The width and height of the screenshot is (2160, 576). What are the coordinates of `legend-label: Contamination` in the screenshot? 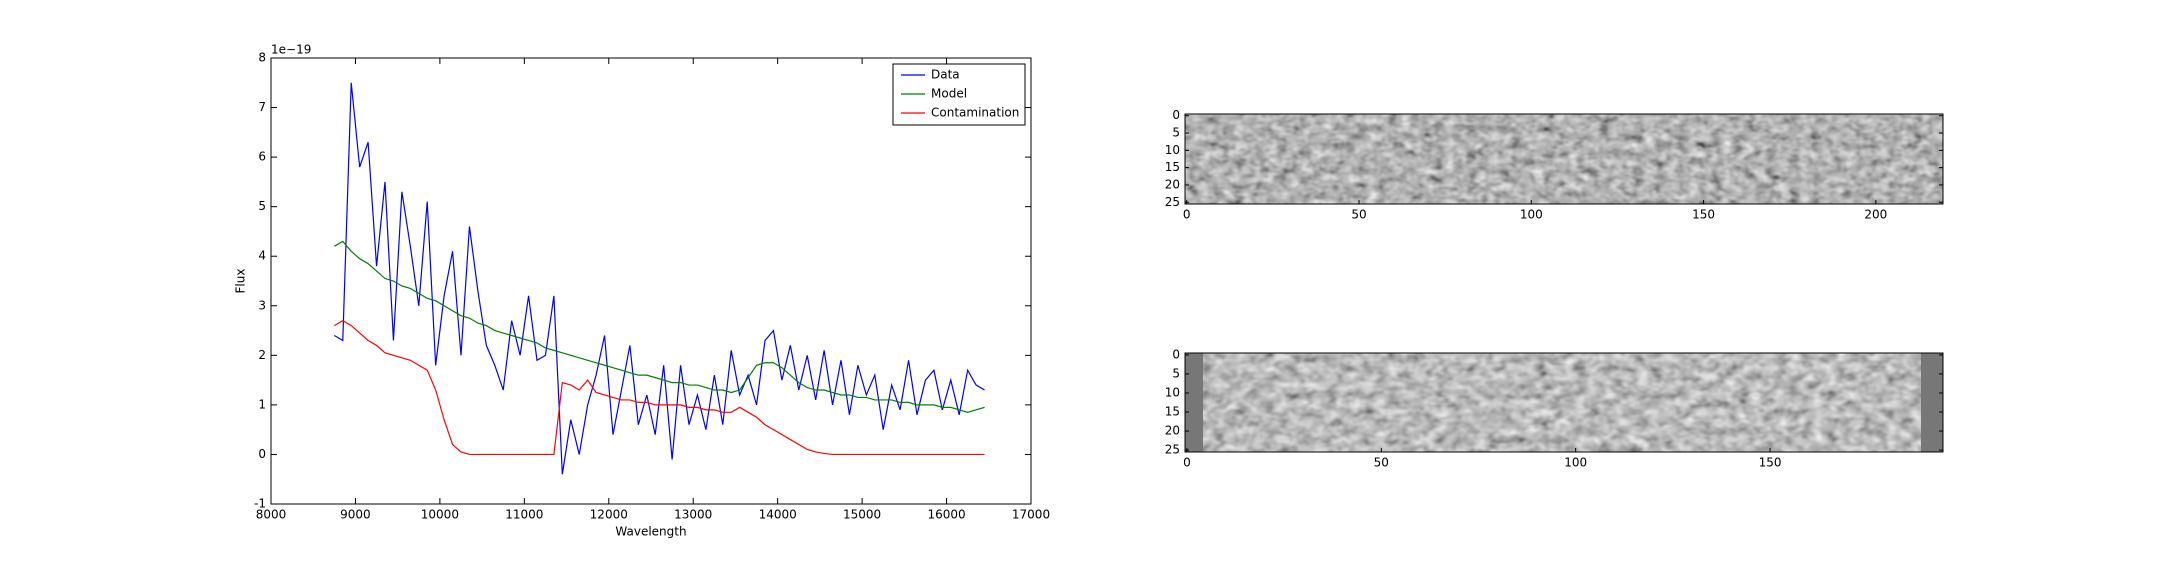 It's located at (975, 113).